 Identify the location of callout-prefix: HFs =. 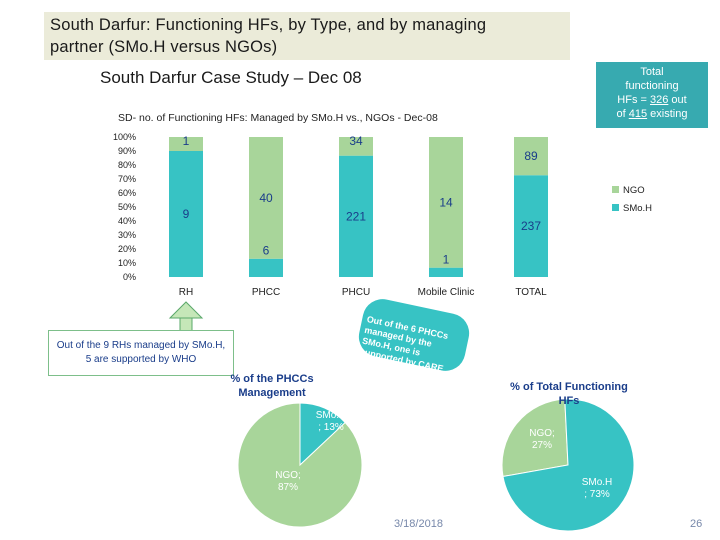
(633, 100).